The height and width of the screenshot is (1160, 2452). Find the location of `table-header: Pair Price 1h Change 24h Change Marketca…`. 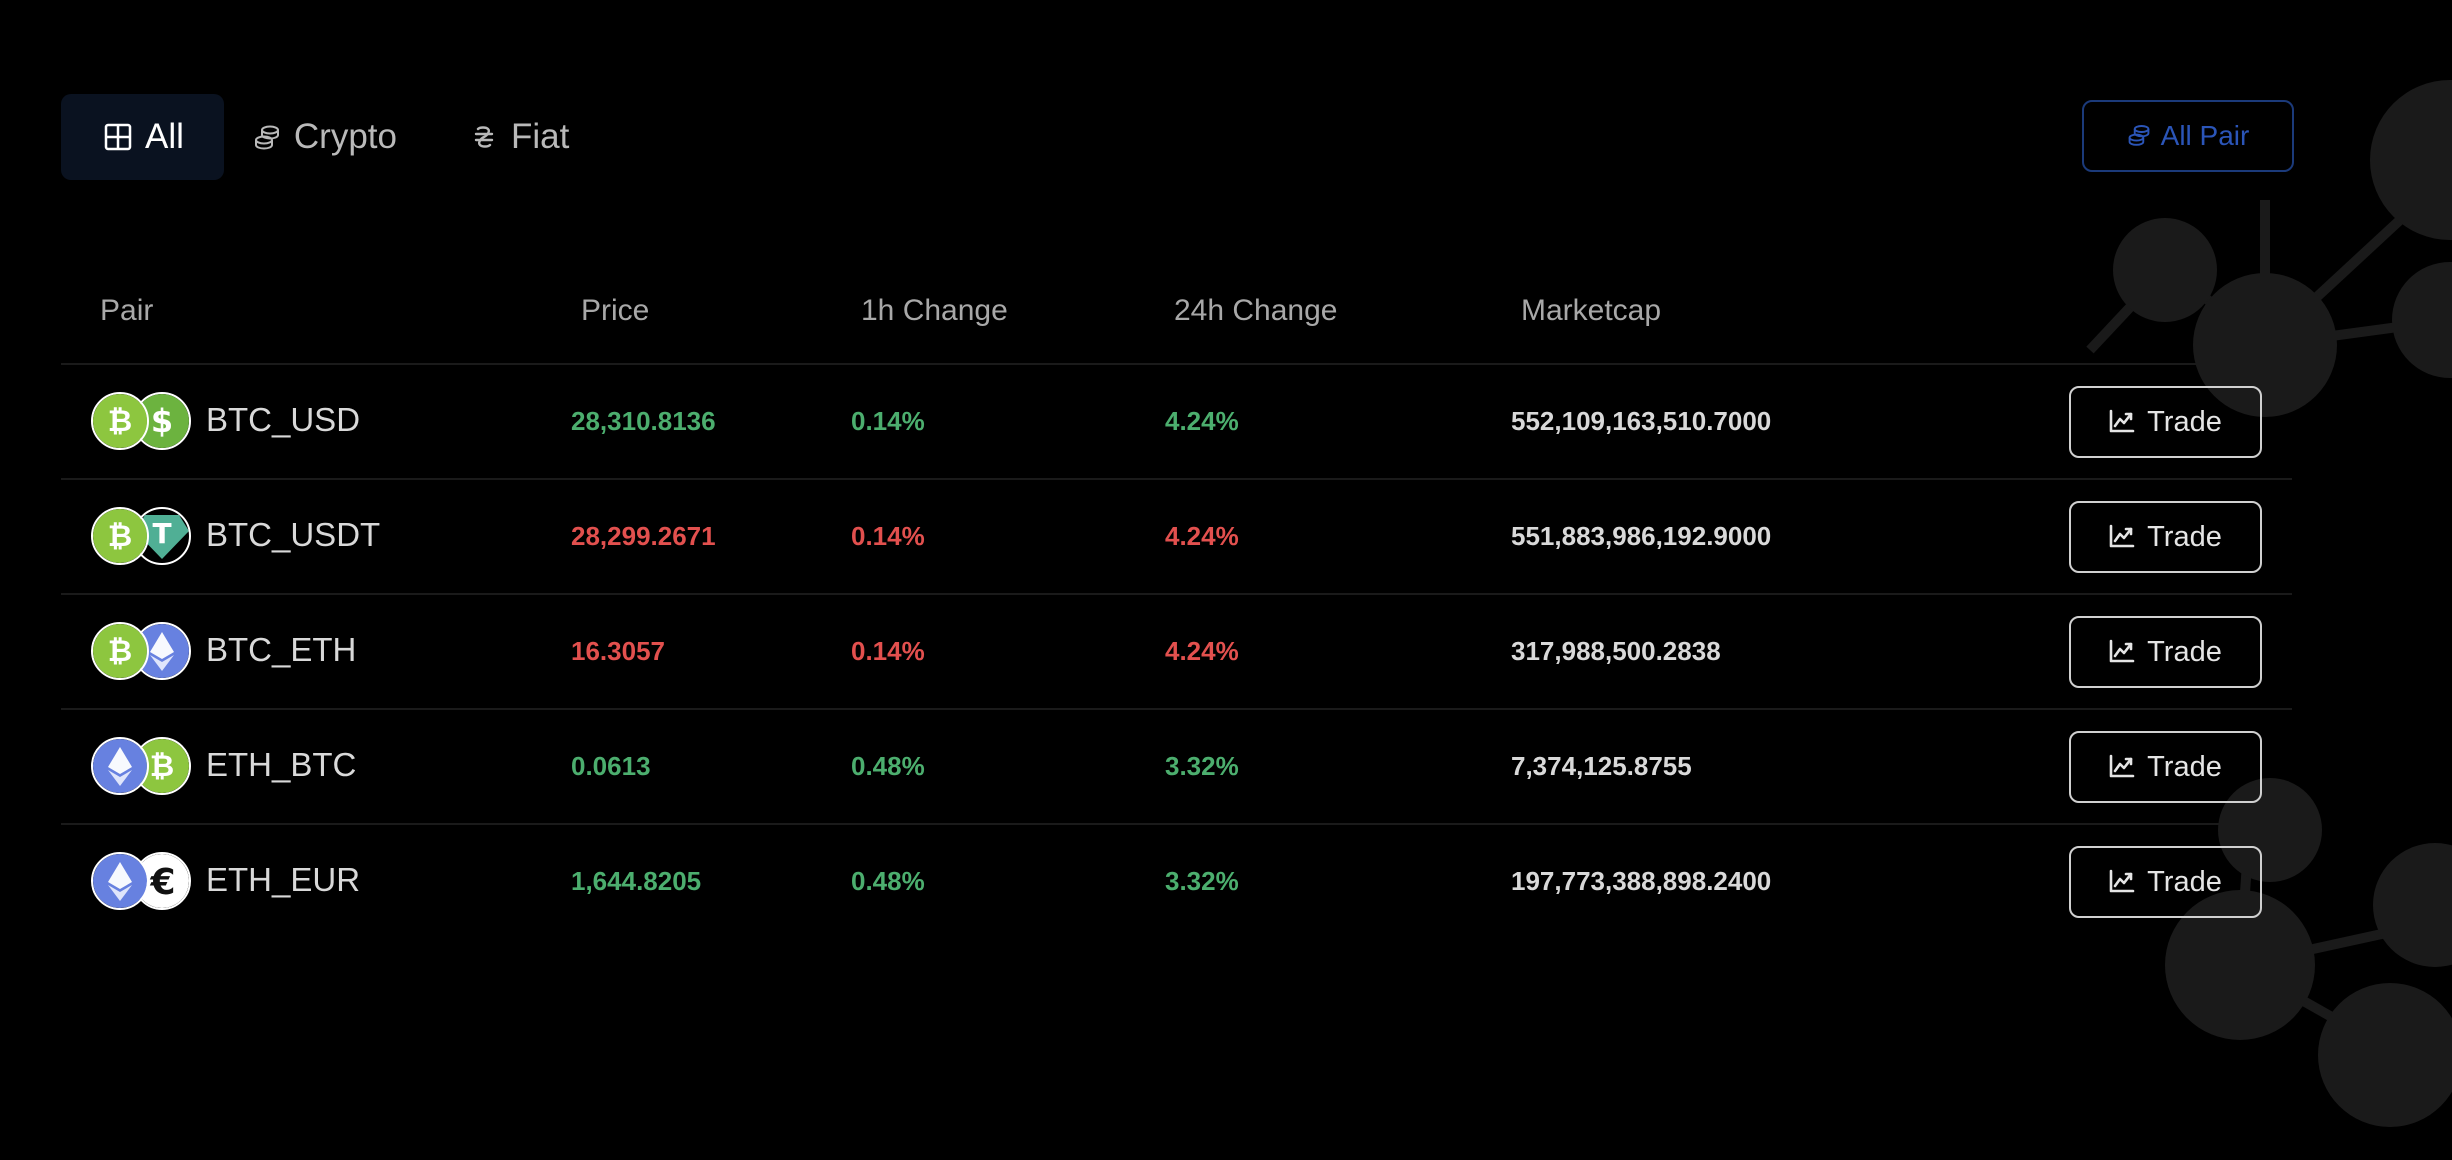

table-header: Pair Price 1h Change 24h Change Marketca… is located at coordinates (1176, 313).